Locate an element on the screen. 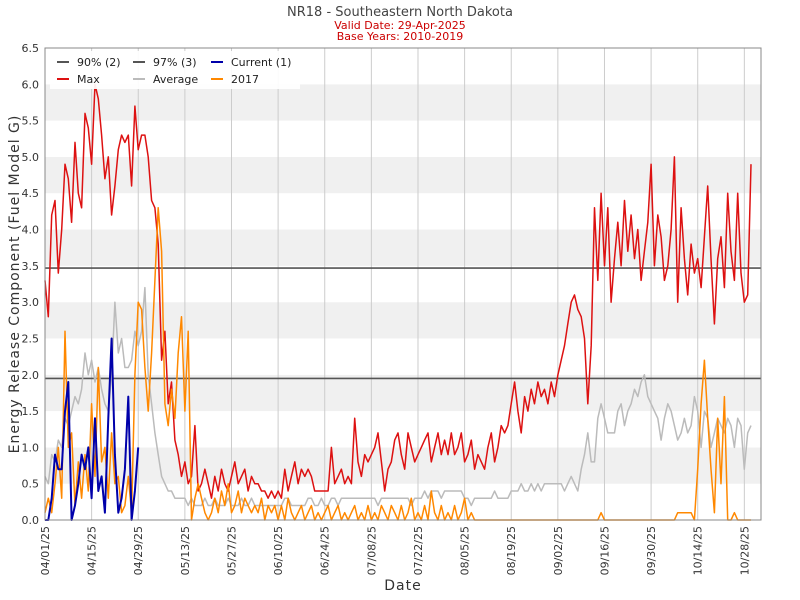 Image resolution: width=800 pixels, height=600 pixels. y-tick-label: 1.0 is located at coordinates (31, 447).